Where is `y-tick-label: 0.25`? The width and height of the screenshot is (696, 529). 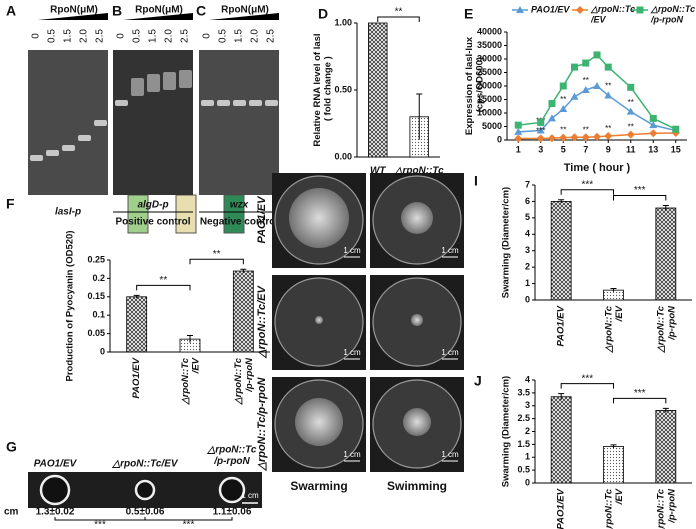 y-tick-label: 0.25 is located at coordinates (96, 259).